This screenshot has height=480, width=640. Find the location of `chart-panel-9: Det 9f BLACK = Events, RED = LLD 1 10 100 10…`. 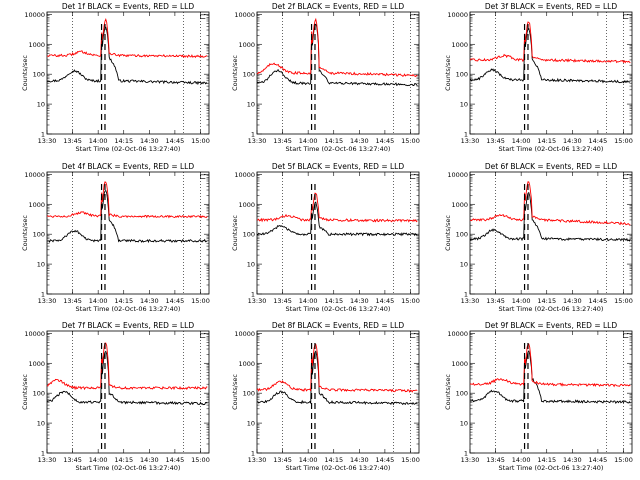

chart-panel-9: Det 9f BLACK = Events, RED = LLD 1 10 100 10… is located at coordinates (538, 396).